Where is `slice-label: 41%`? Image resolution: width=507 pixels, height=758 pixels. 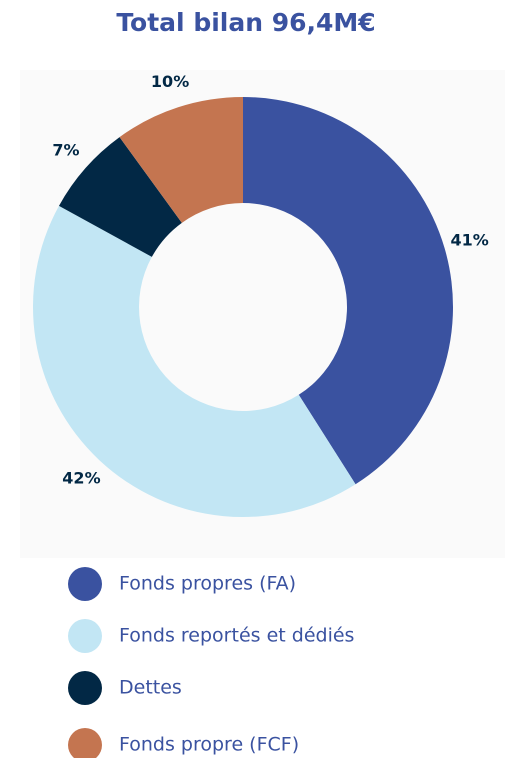 slice-label: 41% is located at coordinates (469, 240).